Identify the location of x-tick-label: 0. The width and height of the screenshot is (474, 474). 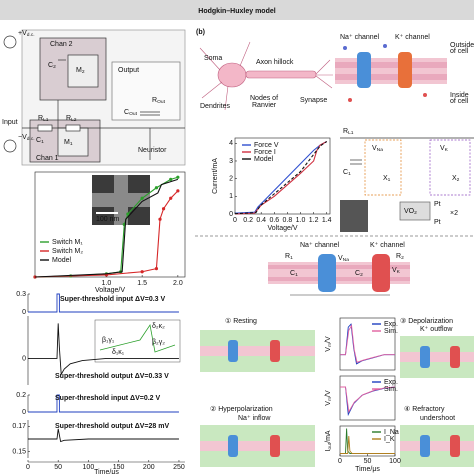
(28, 467).